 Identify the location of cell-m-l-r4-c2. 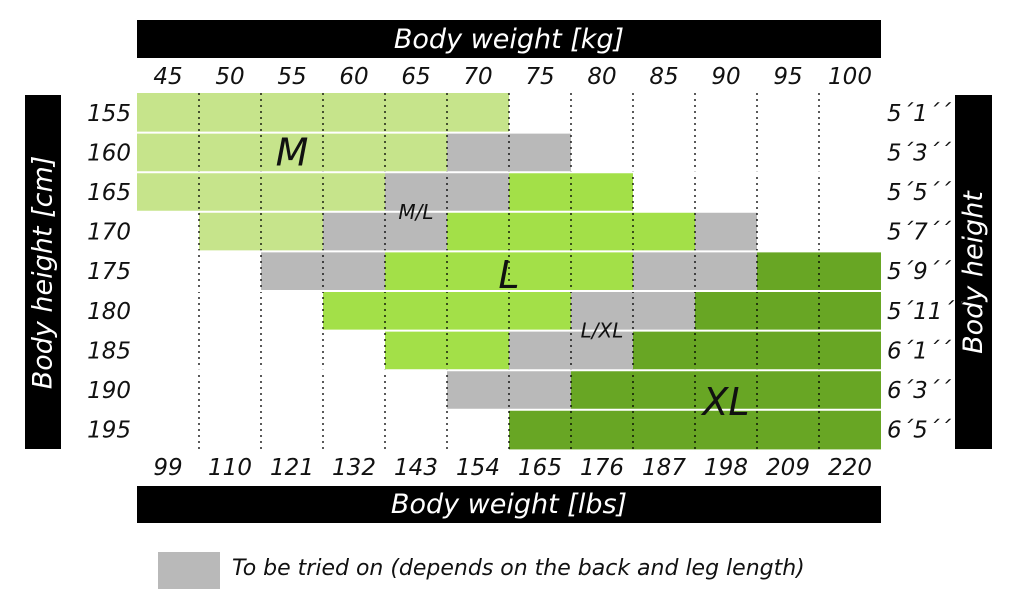
(292, 271).